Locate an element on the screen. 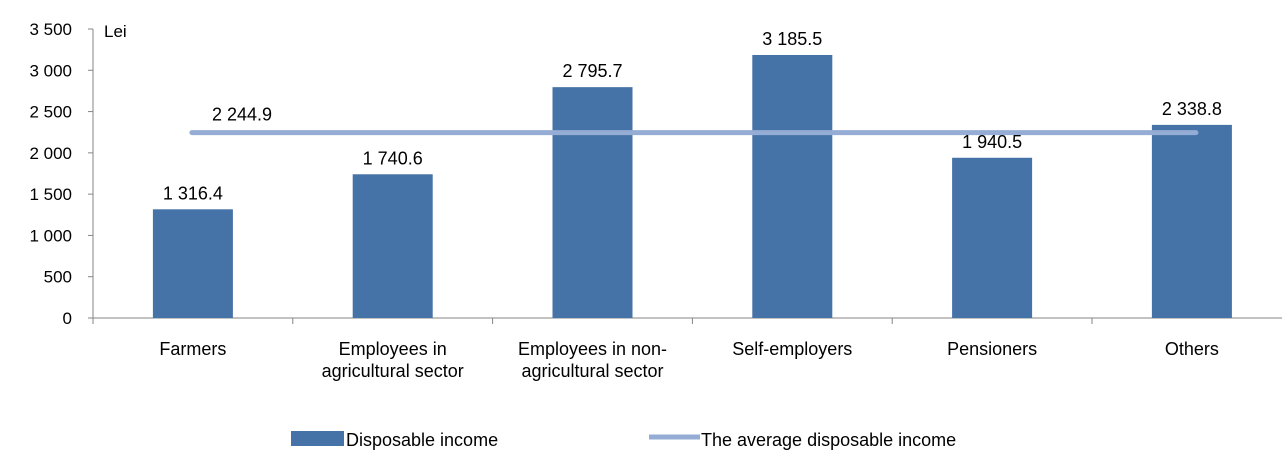  average-line-value-label: 2 244.9 is located at coordinates (242, 115).